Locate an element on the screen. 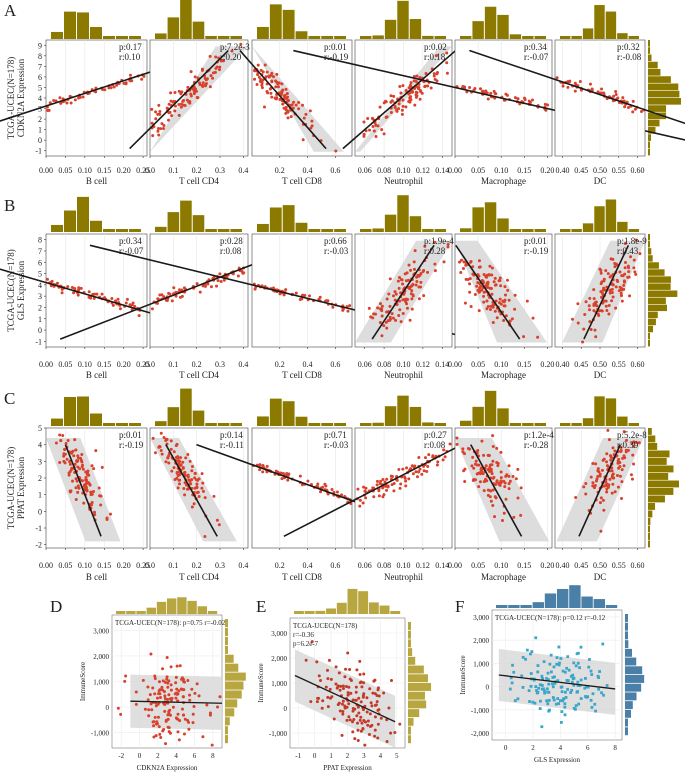  y-tick-label: 1 is located at coordinates (40, 130).